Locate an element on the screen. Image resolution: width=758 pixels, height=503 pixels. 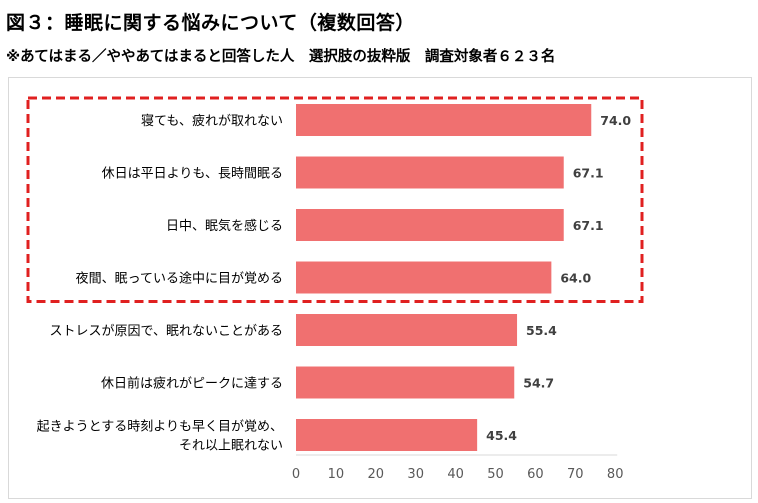
data-label: 64.0 is located at coordinates (575, 278).